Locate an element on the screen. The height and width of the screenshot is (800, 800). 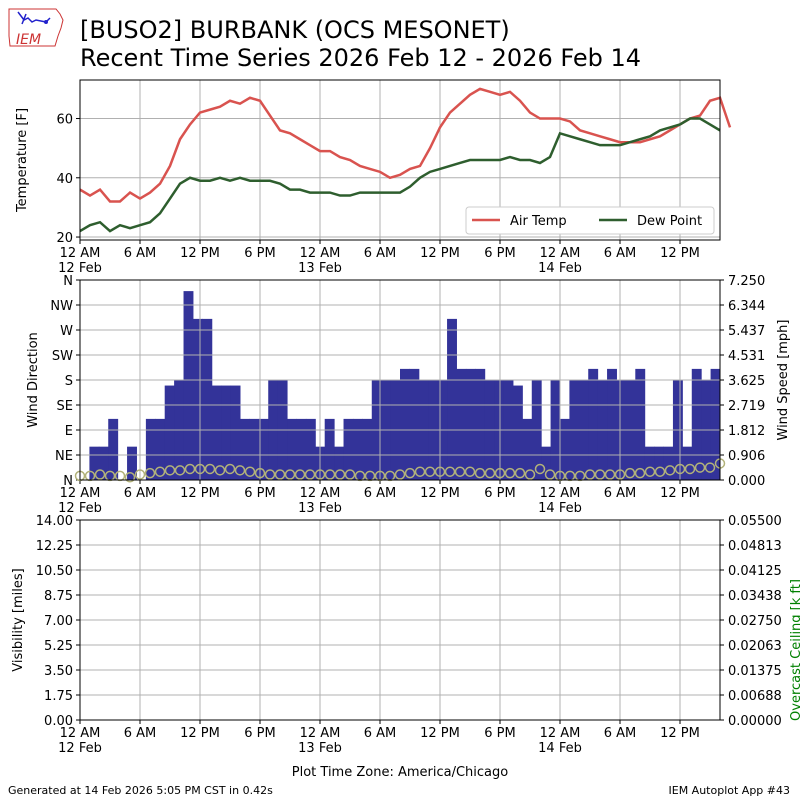
y2-tick-label: 0.03438 is located at coordinates (755, 596).